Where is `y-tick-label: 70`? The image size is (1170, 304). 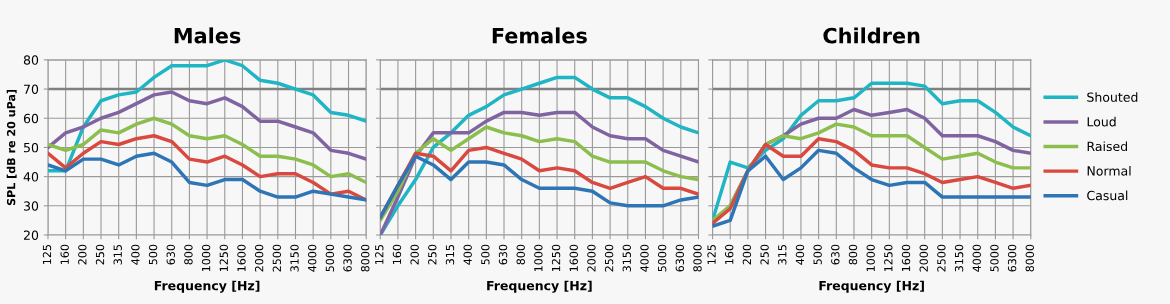
y-tick-label: 70 is located at coordinates (31, 89).